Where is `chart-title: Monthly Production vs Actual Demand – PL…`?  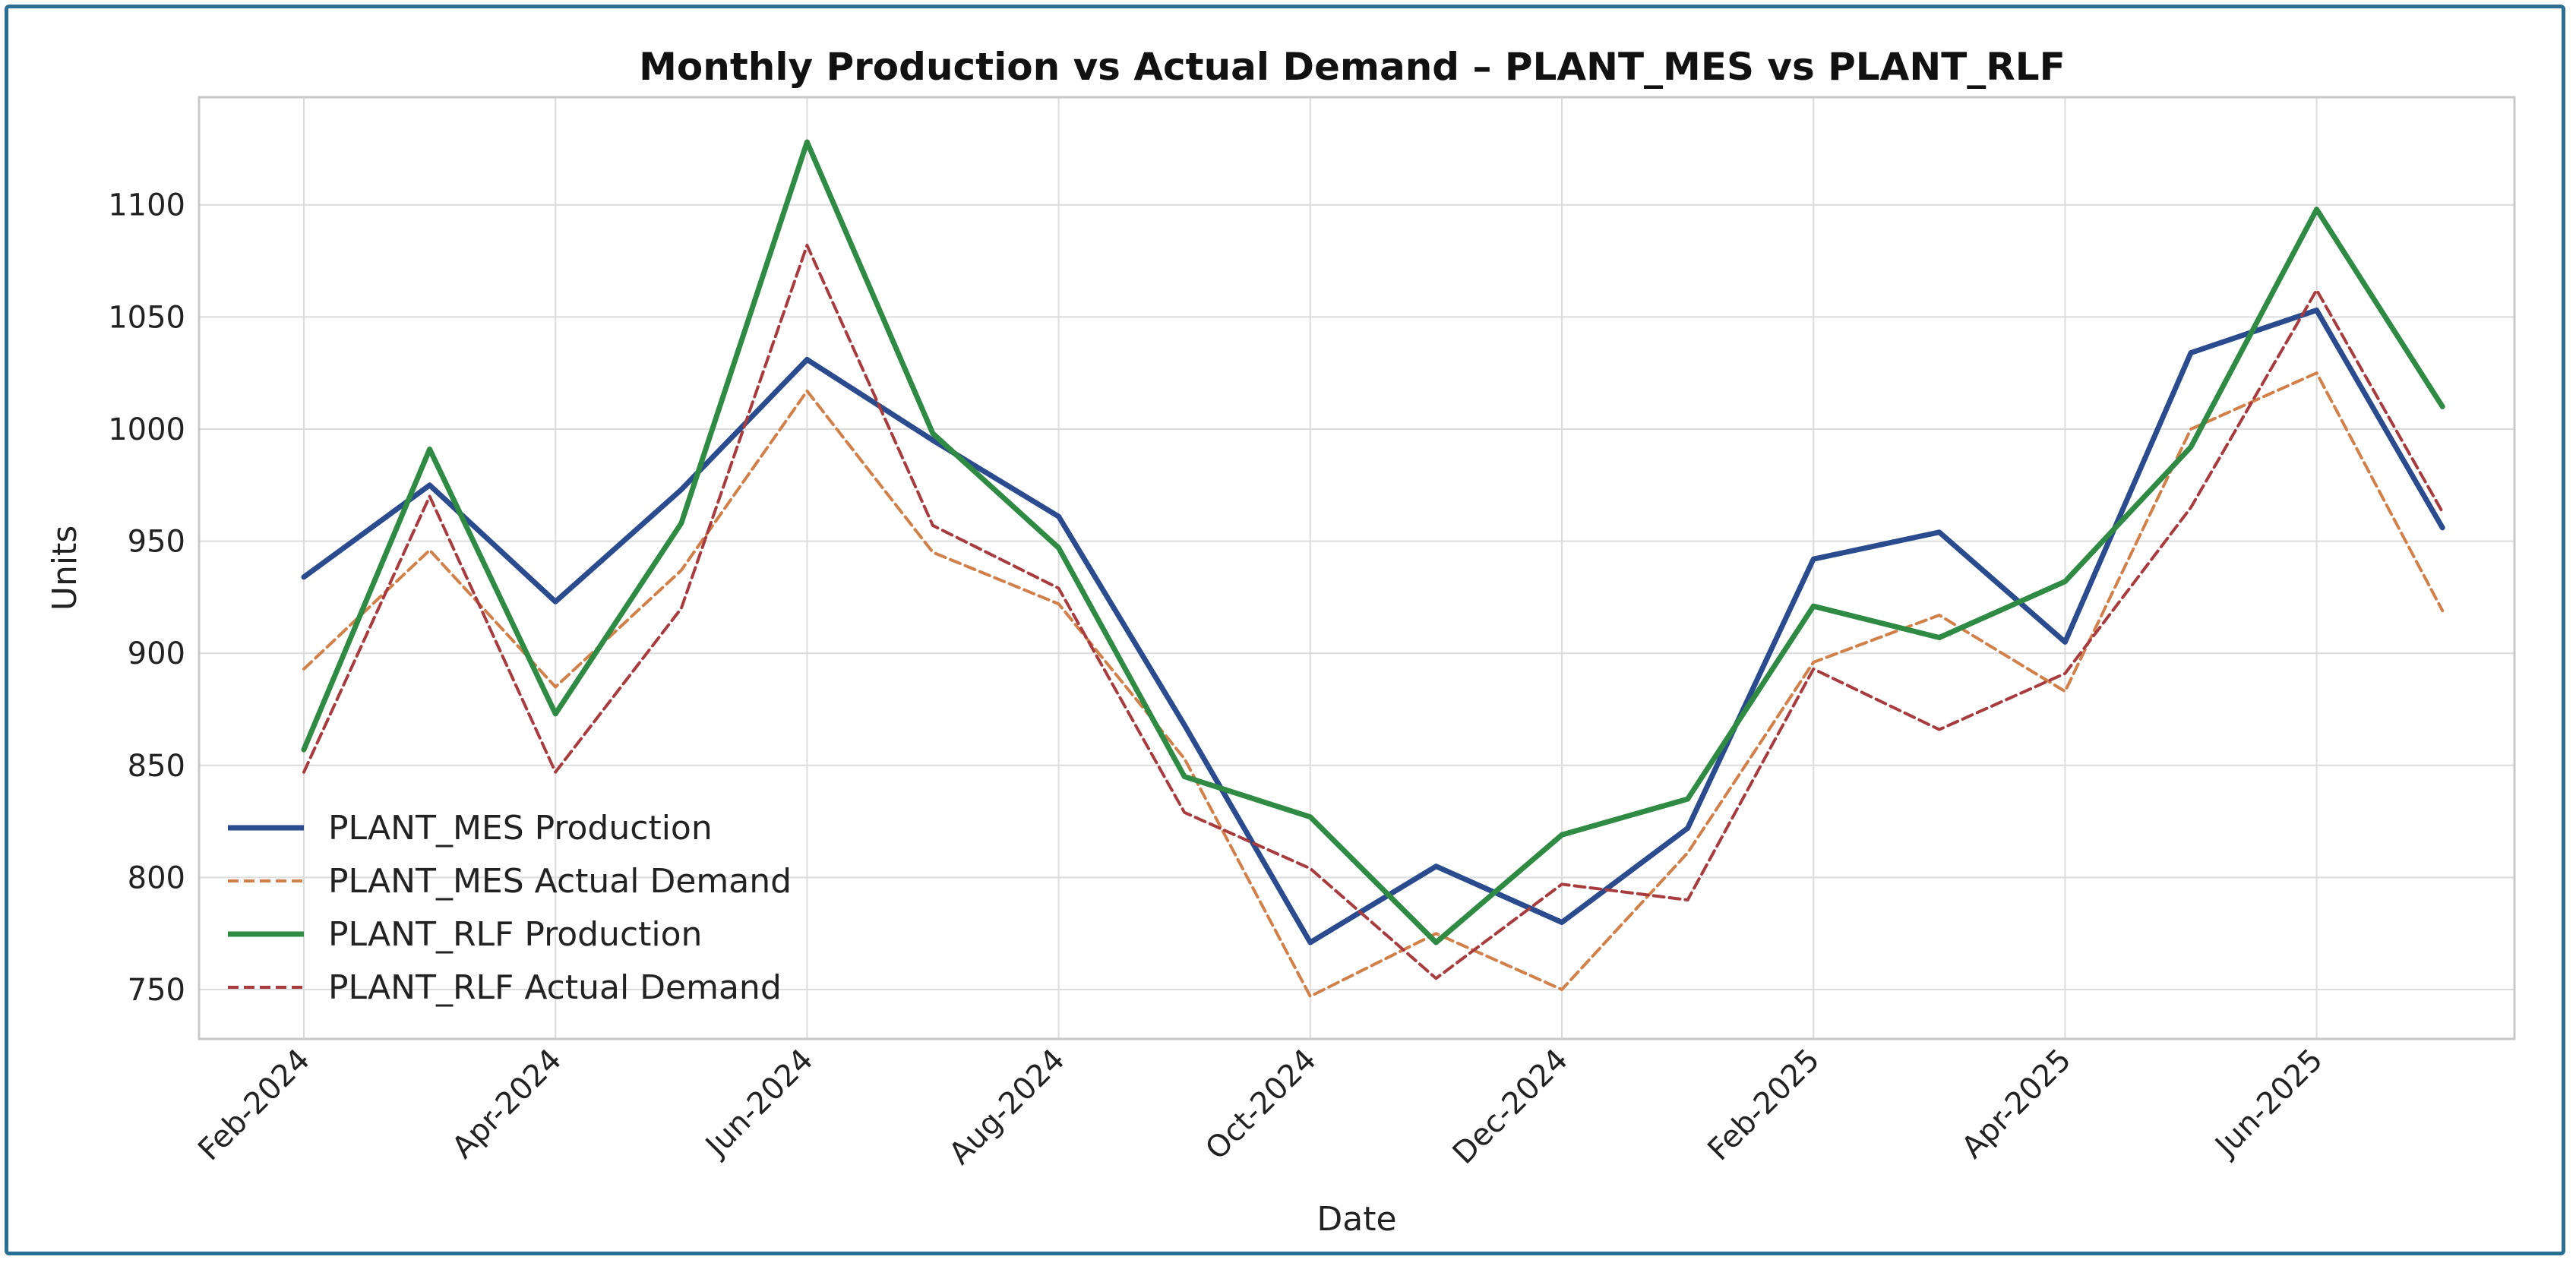 chart-title: Monthly Production vs Actual Demand – PL… is located at coordinates (1352, 67).